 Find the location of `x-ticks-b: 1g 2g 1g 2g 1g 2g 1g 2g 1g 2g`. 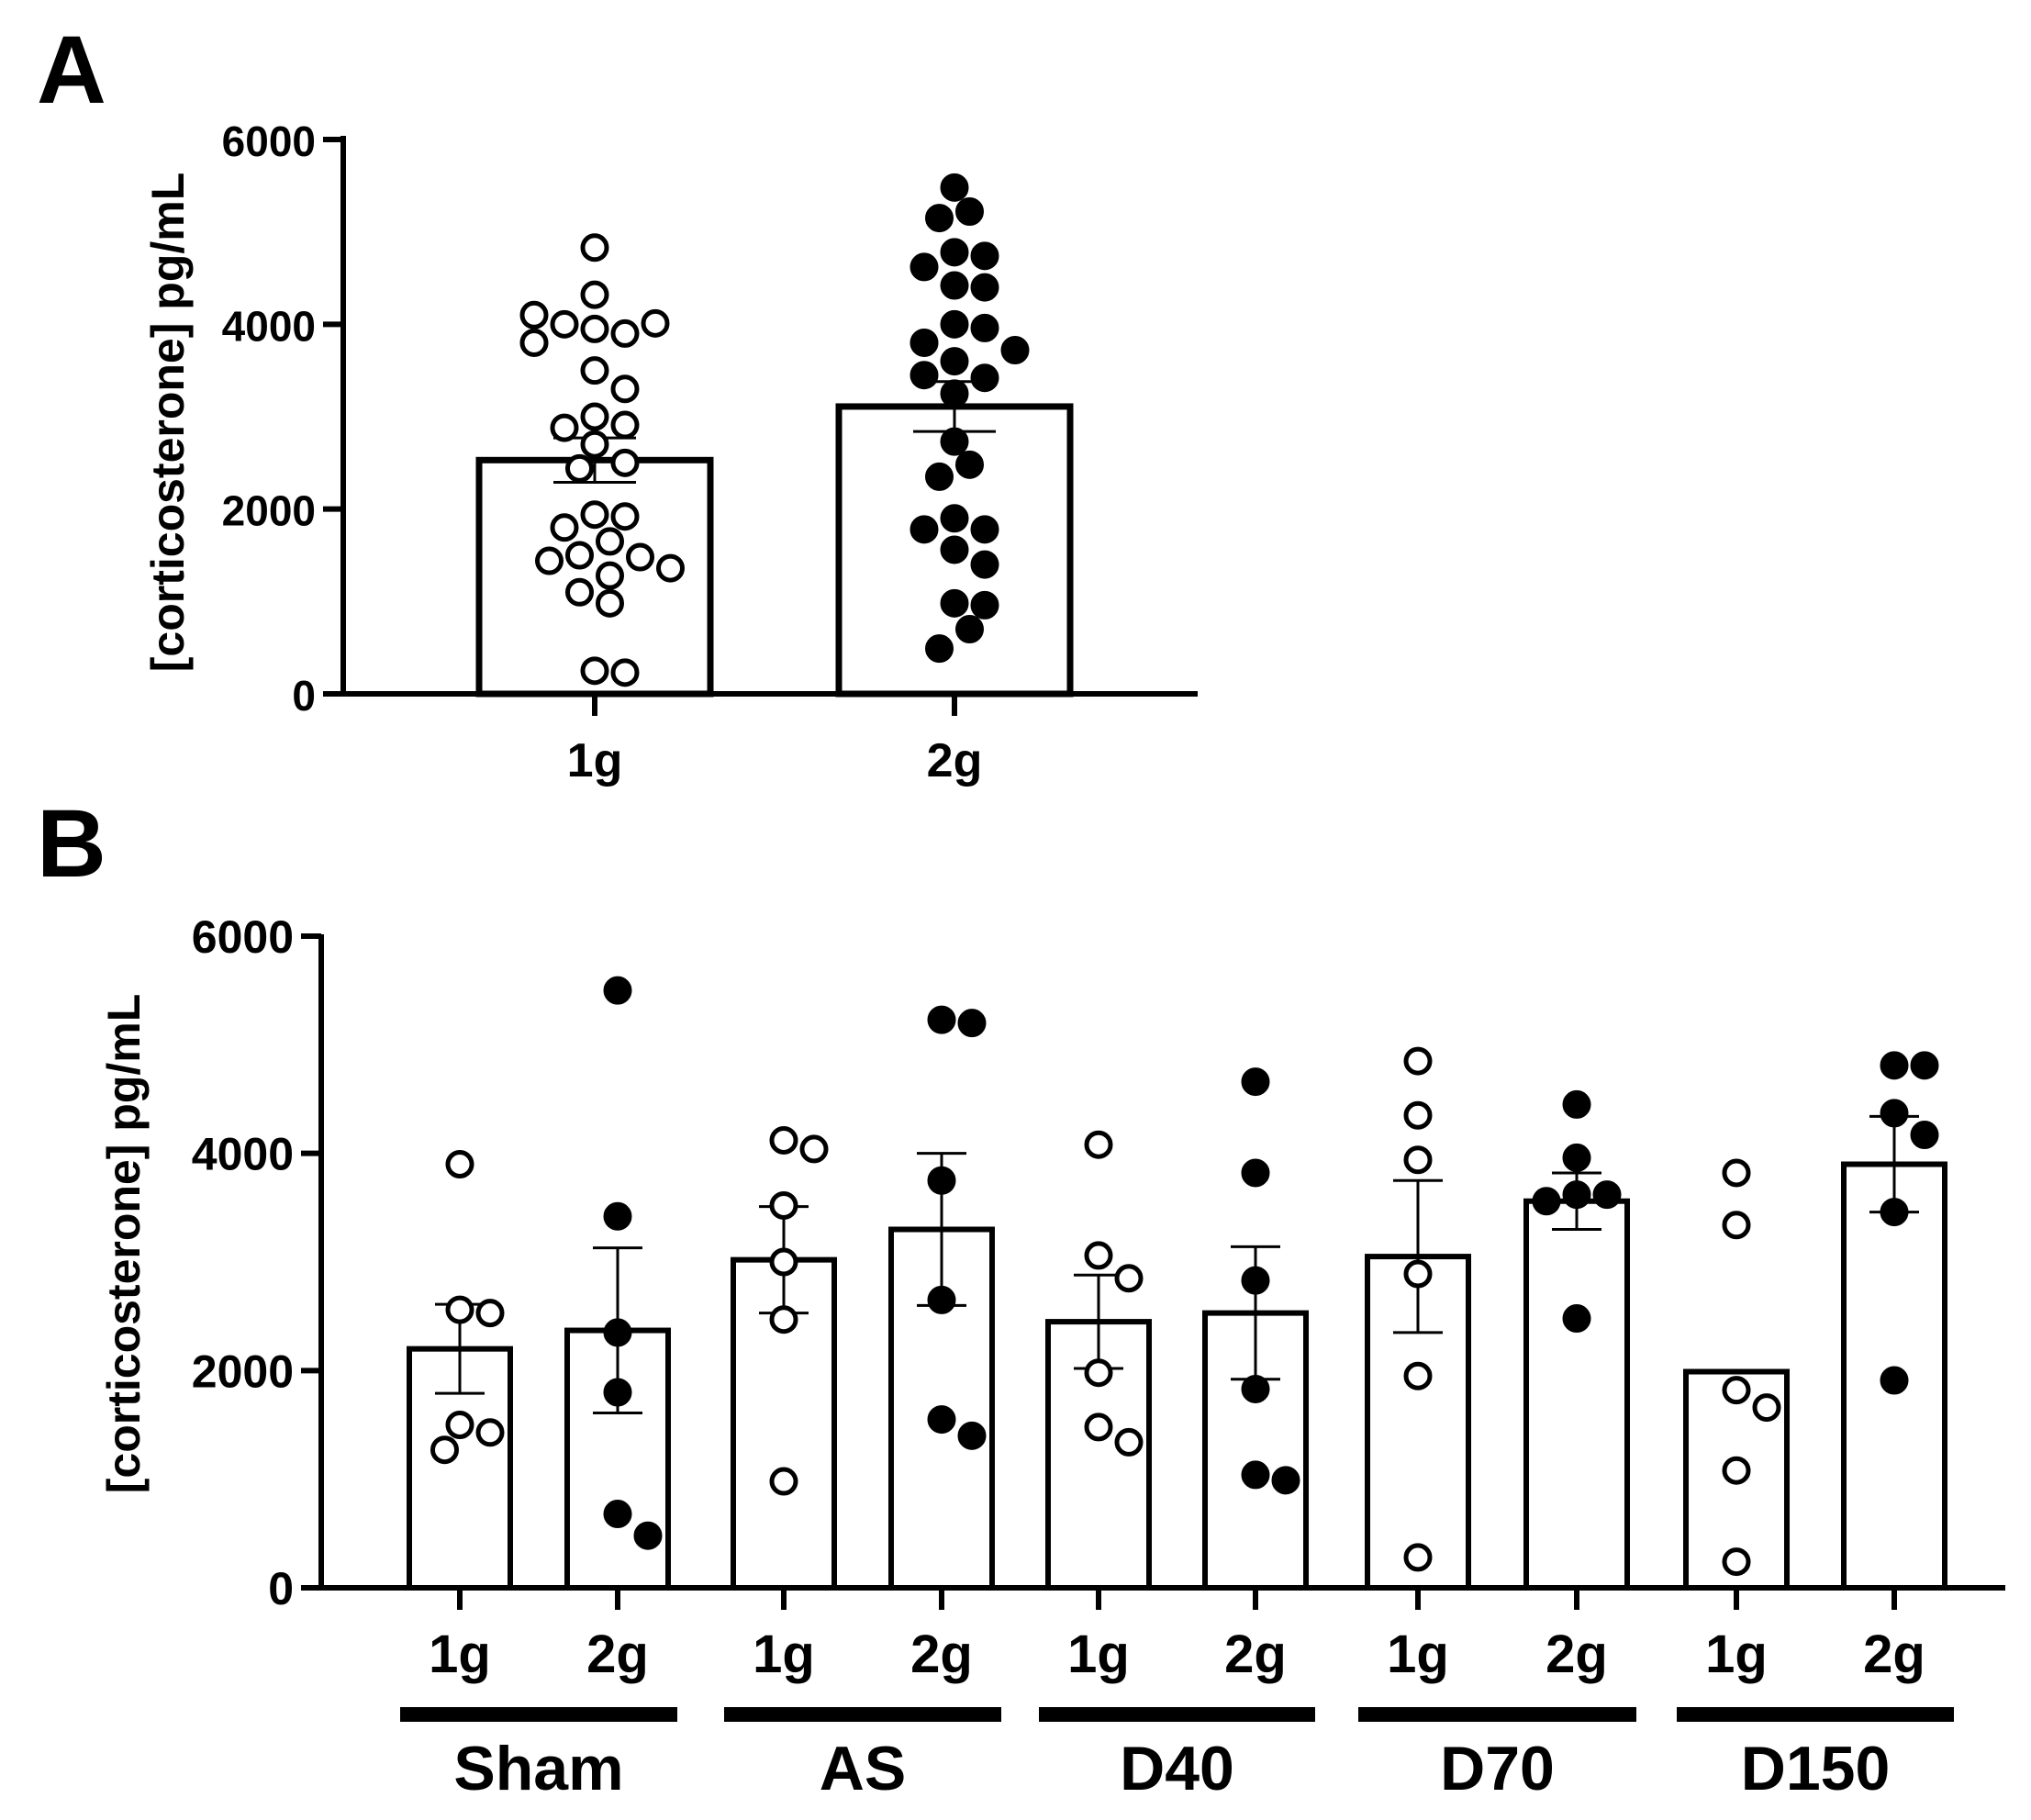

x-ticks-b: 1g 2g 1g 2g 1g 2g 1g 2g 1g 2g is located at coordinates (1177, 1636).